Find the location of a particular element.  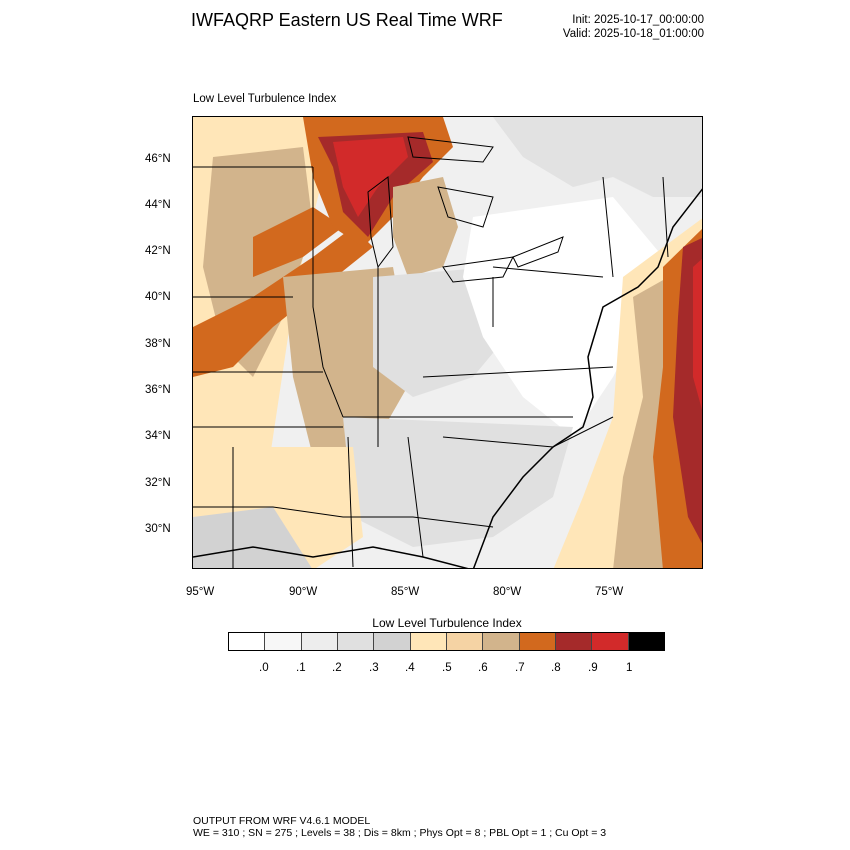

colorbar is located at coordinates (446, 641).